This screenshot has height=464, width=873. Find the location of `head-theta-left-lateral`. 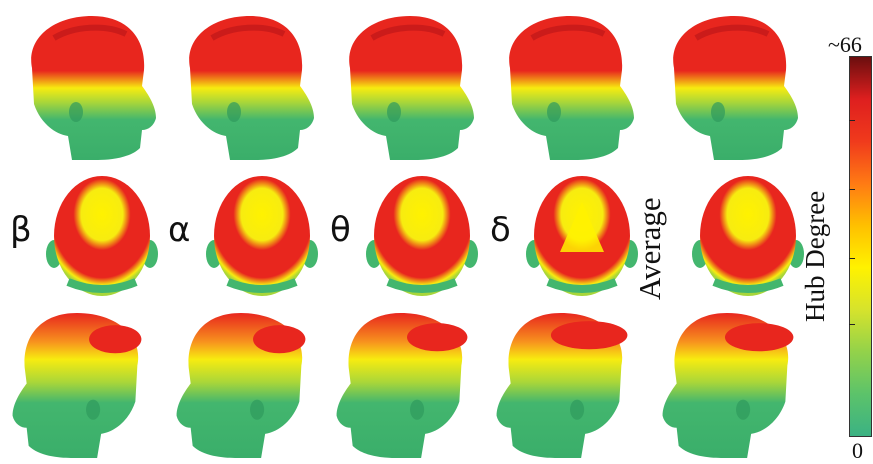

head-theta-left-lateral is located at coordinates (411, 88).